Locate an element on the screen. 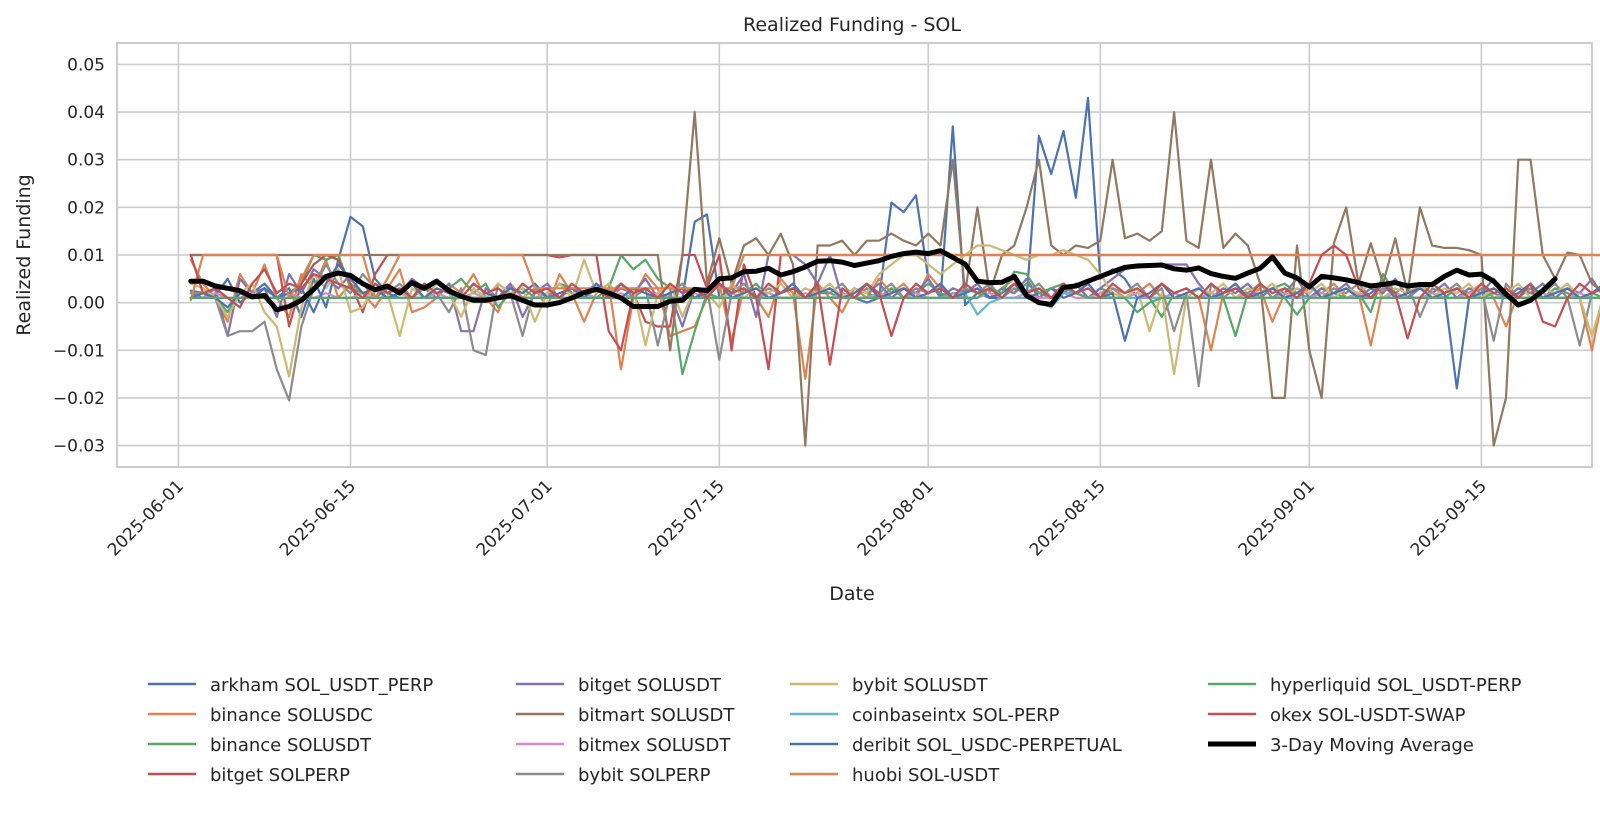 The image size is (1600, 813). x-axis-label: Date is located at coordinates (851, 594).